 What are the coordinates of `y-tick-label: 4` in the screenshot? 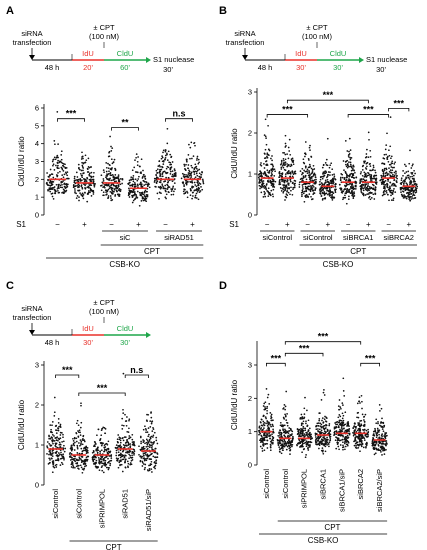 It's located at (37, 143).